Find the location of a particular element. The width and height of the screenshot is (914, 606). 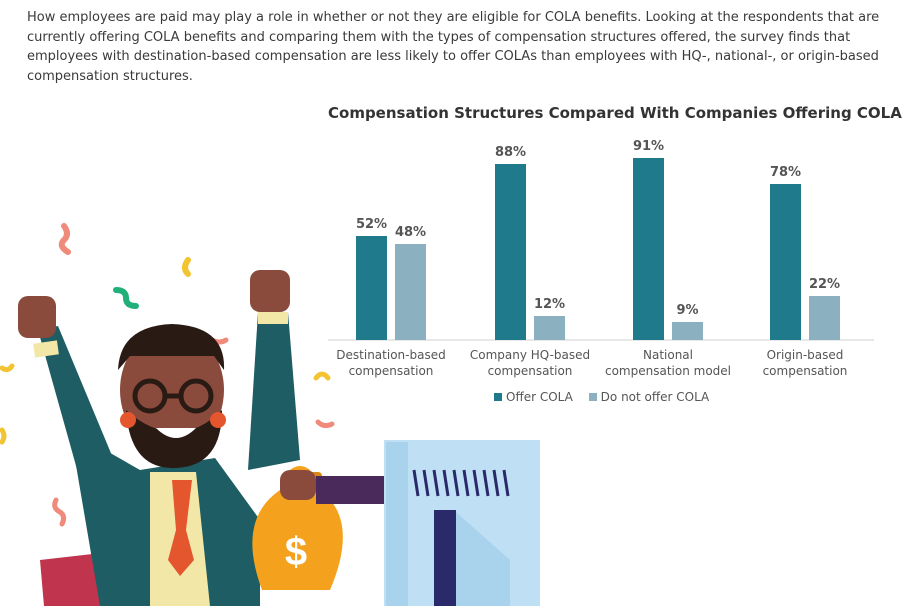

chart-legend: Offer COLA Do not offer COLA is located at coordinates (607, 397).